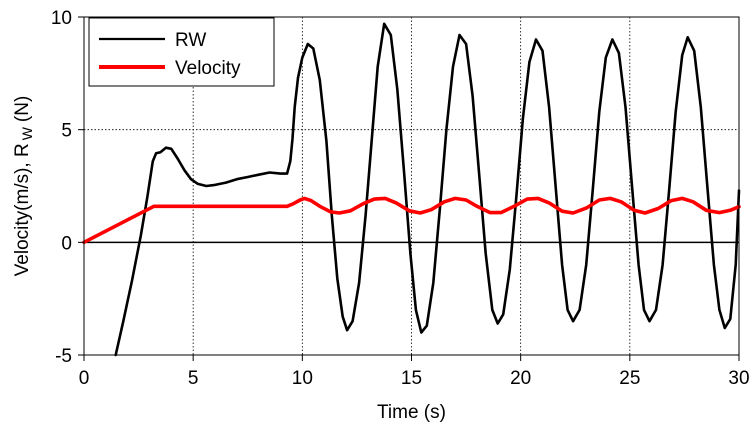 Image resolution: width=753 pixels, height=430 pixels. I want to click on legend-box, so click(181, 52).